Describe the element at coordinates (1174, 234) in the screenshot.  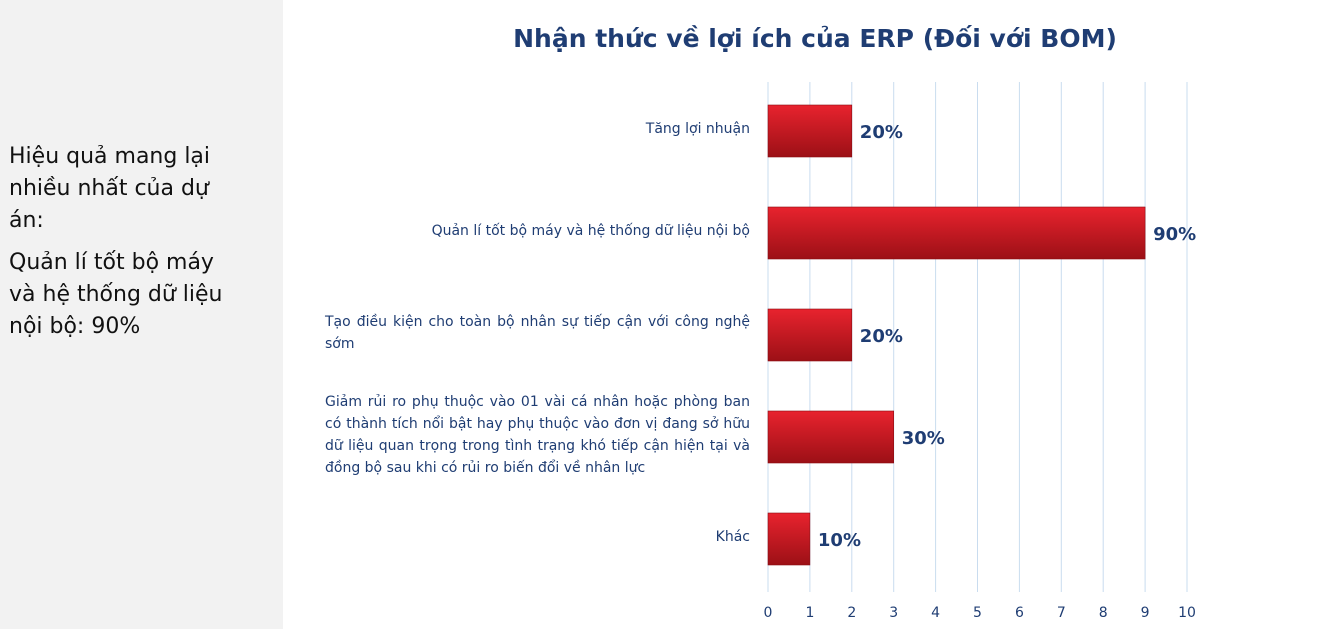
I see `data-label: 90%` at that location.